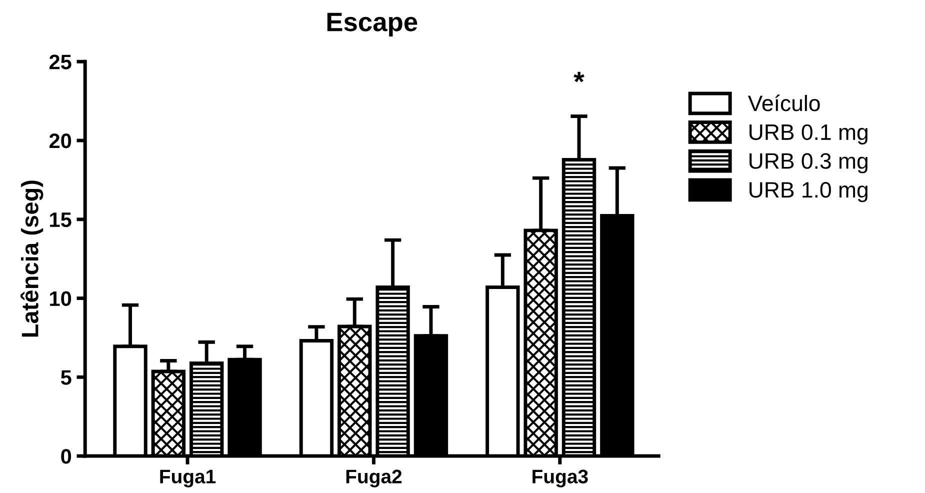  What do you see at coordinates (579, 77) in the screenshot?
I see `annotation: *` at bounding box center [579, 77].